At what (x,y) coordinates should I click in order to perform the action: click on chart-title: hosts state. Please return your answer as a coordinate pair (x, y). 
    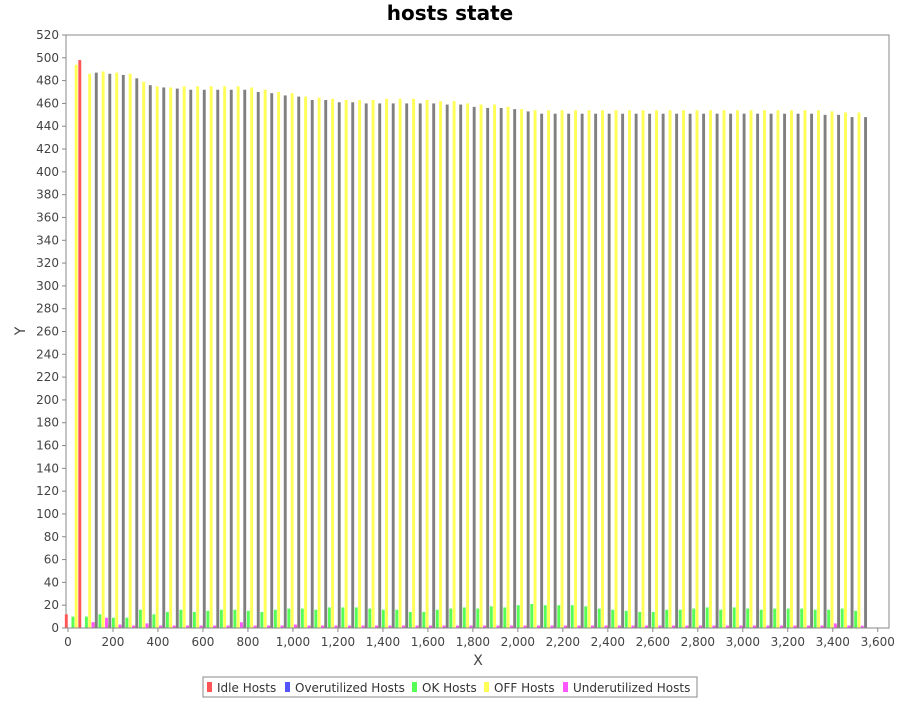
    Looking at the image, I should click on (450, 13).